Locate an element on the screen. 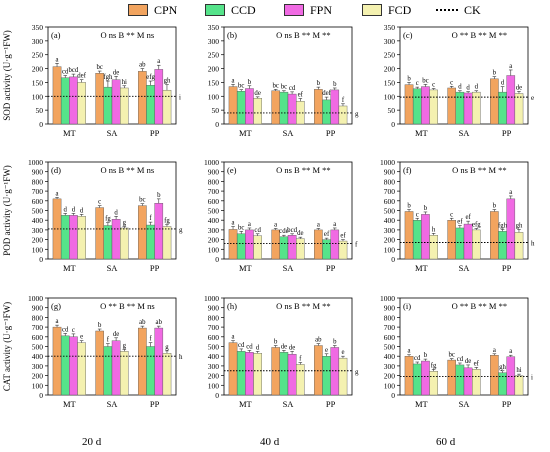 This screenshot has height=452, width=550. y-tick-label: 100 is located at coordinates (390, 96).